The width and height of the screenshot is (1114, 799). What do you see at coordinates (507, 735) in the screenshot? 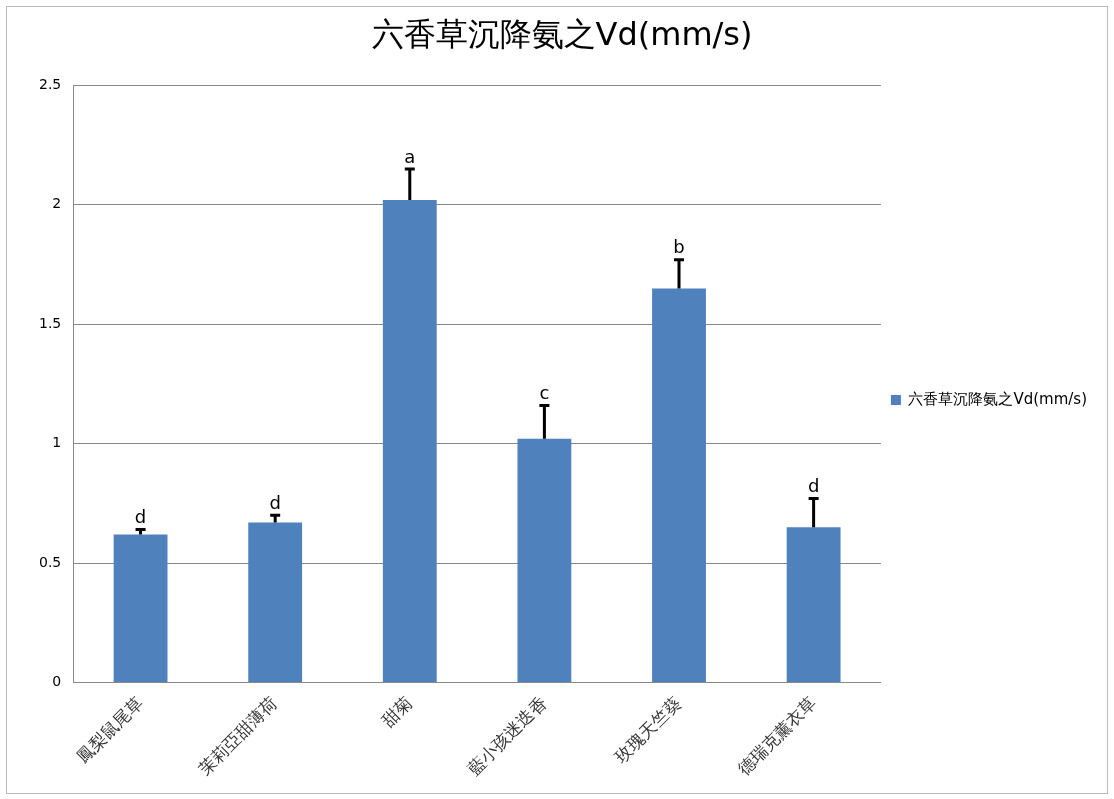
I see `x-tick-label: 藍小孩迷迭香` at bounding box center [507, 735].